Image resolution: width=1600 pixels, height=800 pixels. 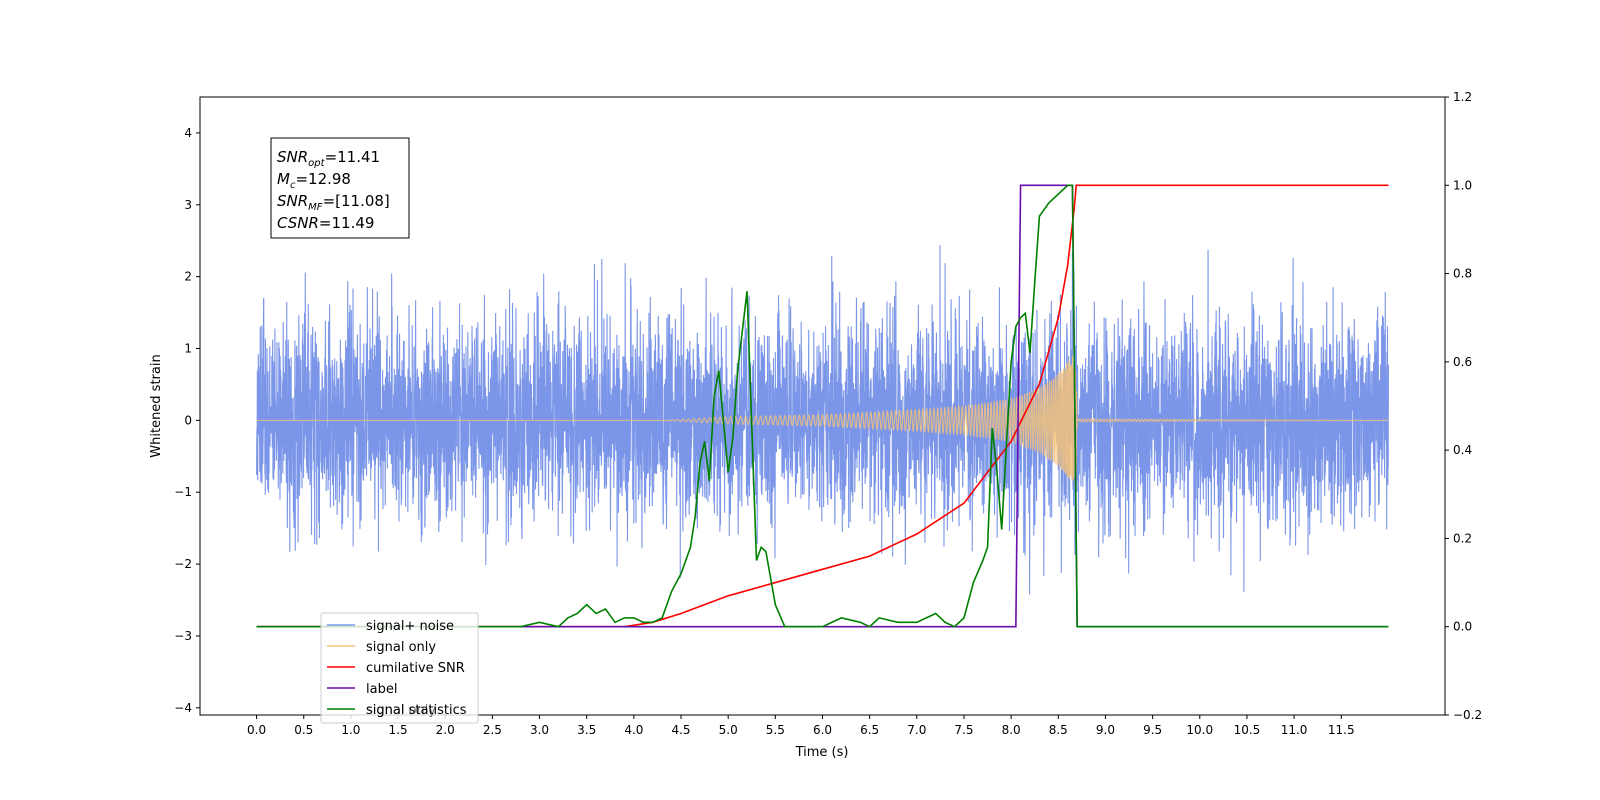 I want to click on y-tick-label: −1, so click(x=183, y=492).